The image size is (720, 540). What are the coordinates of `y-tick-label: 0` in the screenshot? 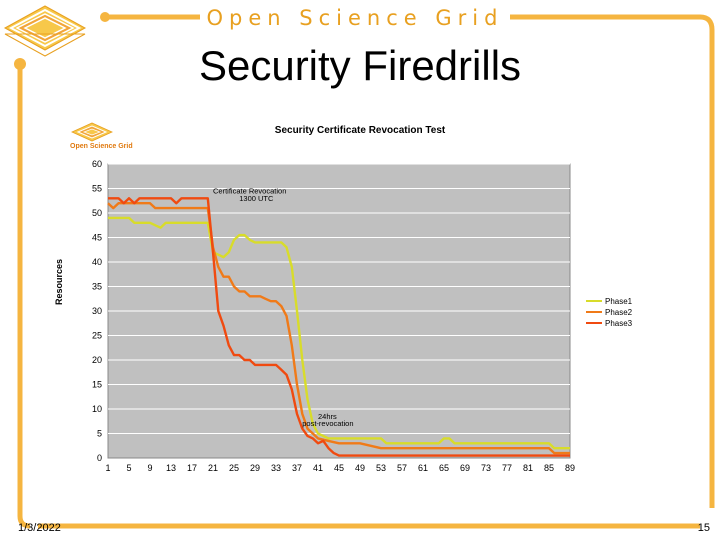 It's located at (99, 458).